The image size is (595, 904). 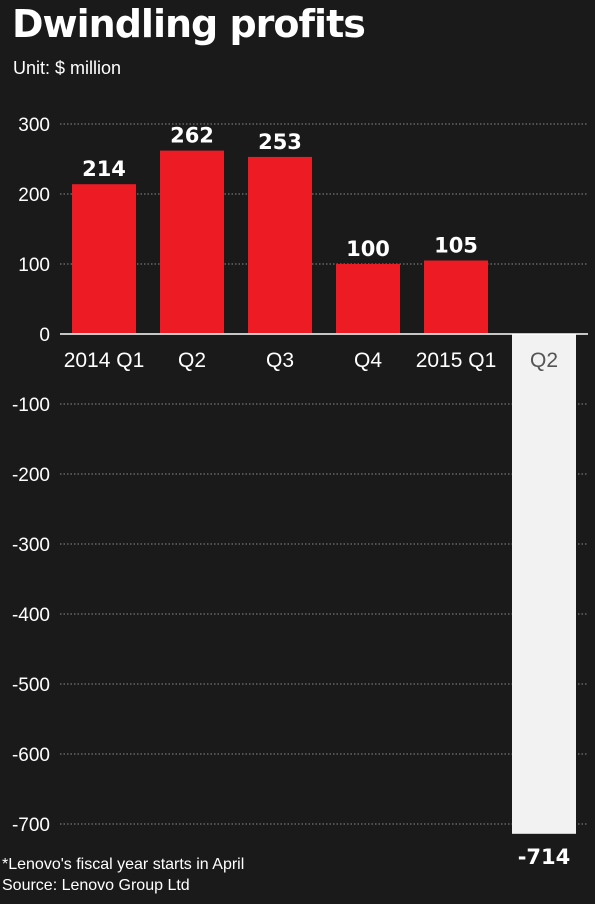 I want to click on y-tick-label: -300, so click(x=31, y=545).